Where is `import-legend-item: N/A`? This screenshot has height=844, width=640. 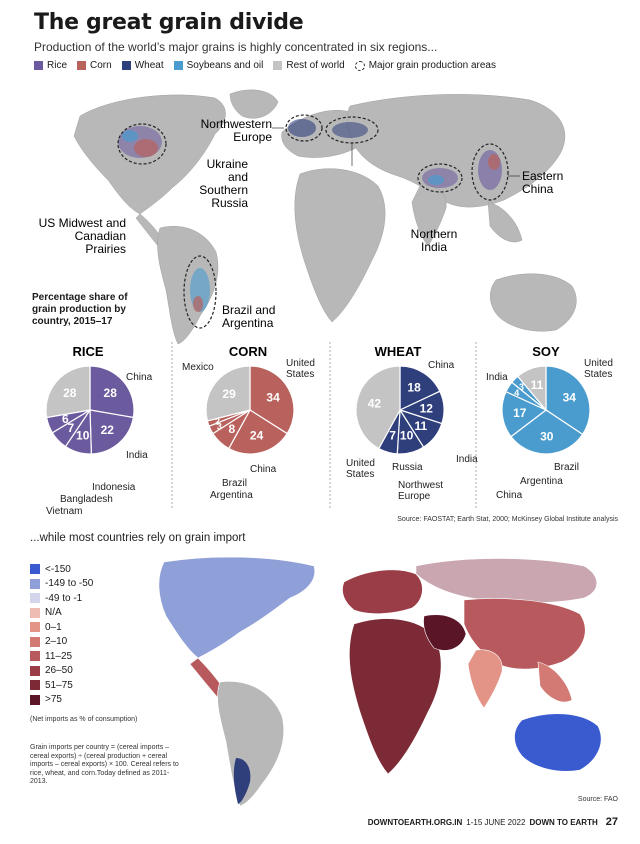 import-legend-item: N/A is located at coordinates (61, 613).